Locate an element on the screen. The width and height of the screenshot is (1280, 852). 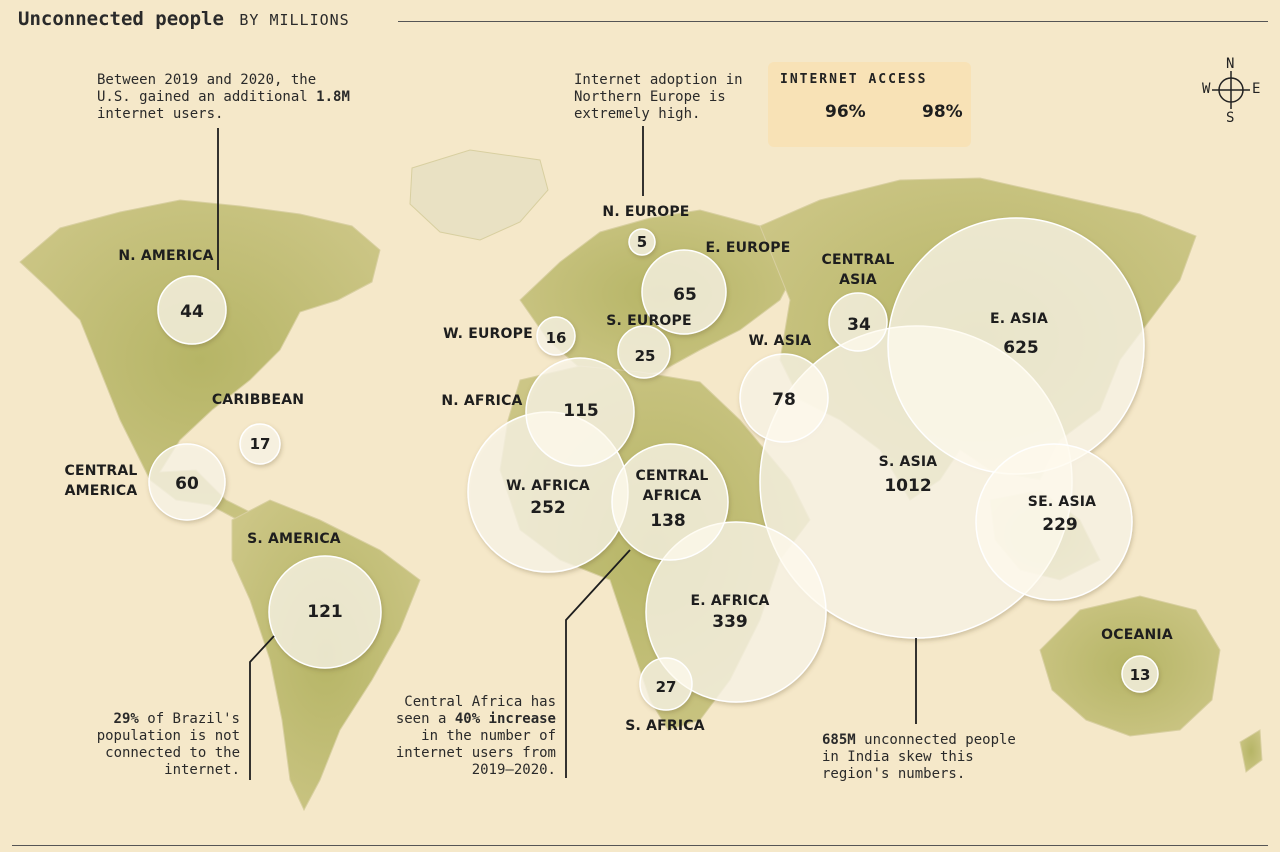
bubble-e-africa is located at coordinates (736, 612).